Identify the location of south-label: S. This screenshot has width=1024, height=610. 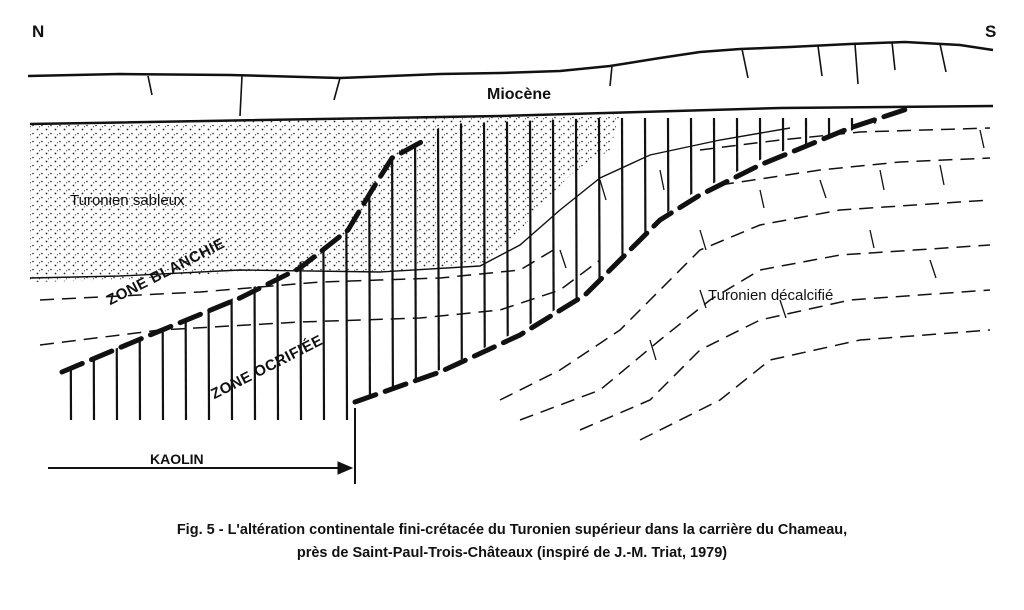
(991, 31).